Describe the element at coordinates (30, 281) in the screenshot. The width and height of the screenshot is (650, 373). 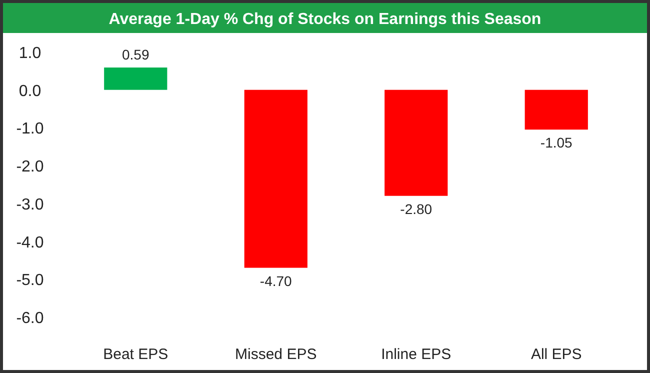
I see `y-tick-label: -5.0` at that location.